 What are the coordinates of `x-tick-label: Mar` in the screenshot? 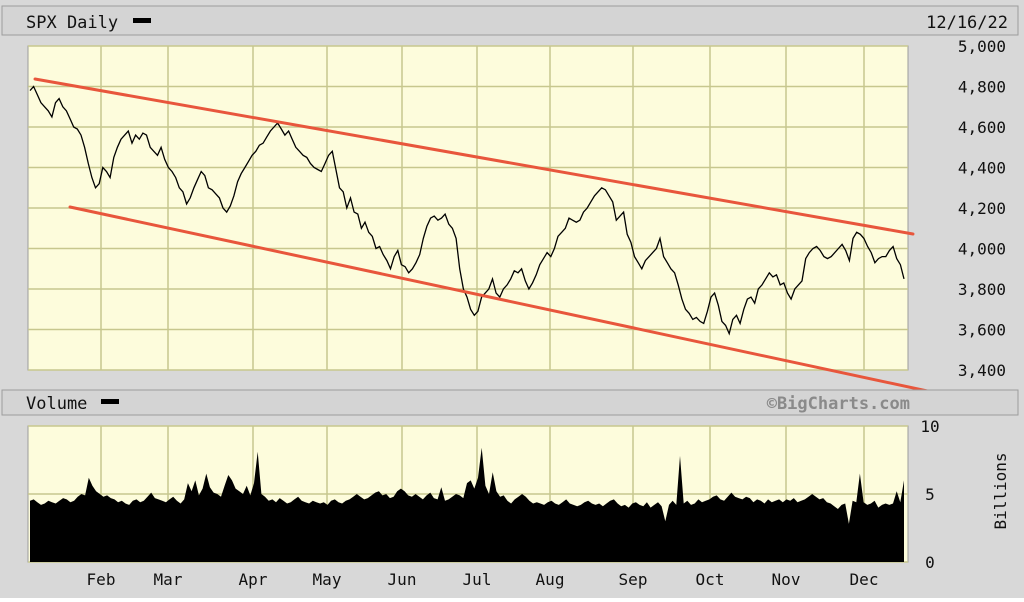 It's located at (168, 579).